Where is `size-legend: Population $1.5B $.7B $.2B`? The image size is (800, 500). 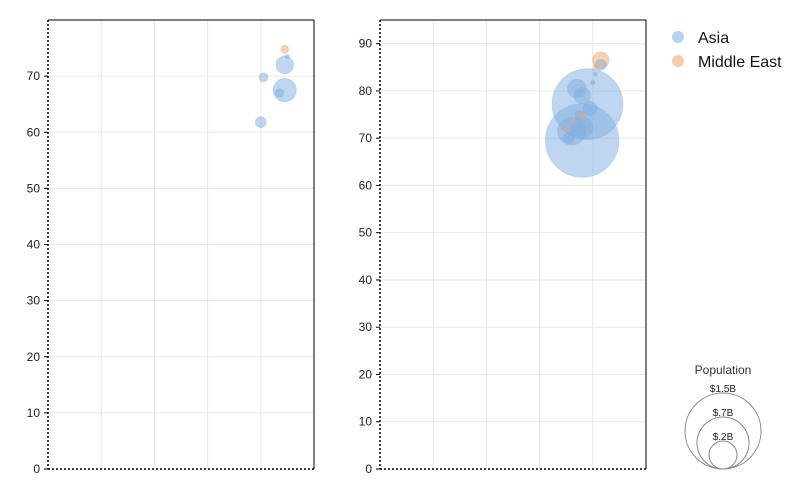
size-legend: Population $1.5B $.7B $.2B is located at coordinates (723, 416).